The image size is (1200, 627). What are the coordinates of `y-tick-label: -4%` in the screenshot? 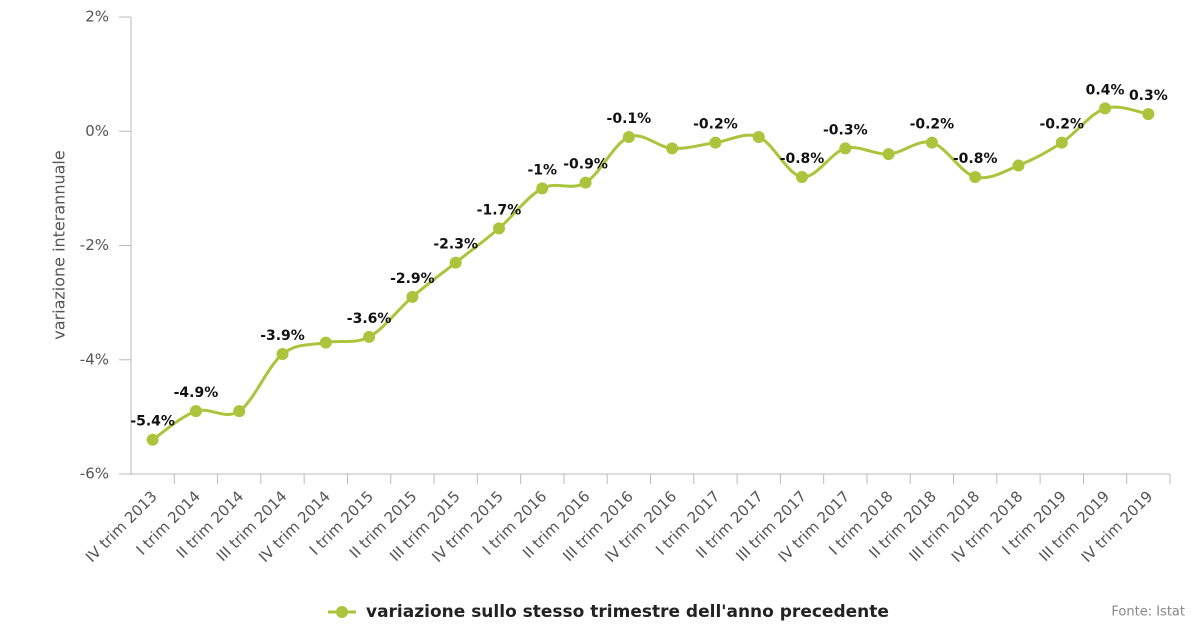 It's located at (94, 359).